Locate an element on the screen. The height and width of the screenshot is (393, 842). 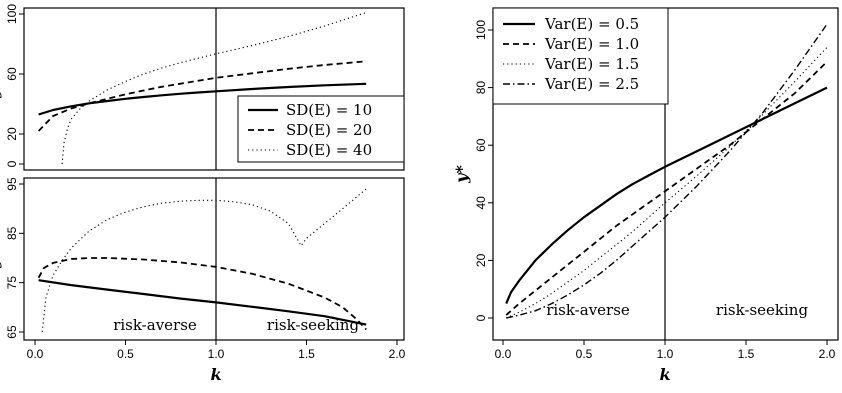
y-tick-label: 65 is located at coordinates (12, 332).